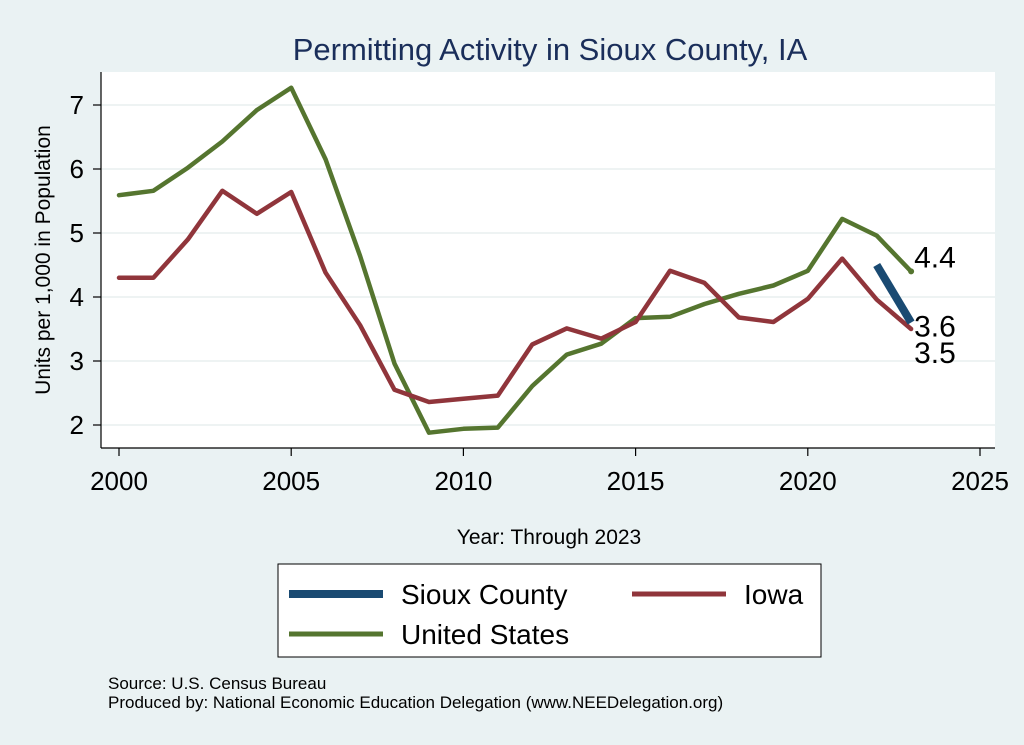 The height and width of the screenshot is (745, 1024). I want to click on legend-box, so click(549, 610).